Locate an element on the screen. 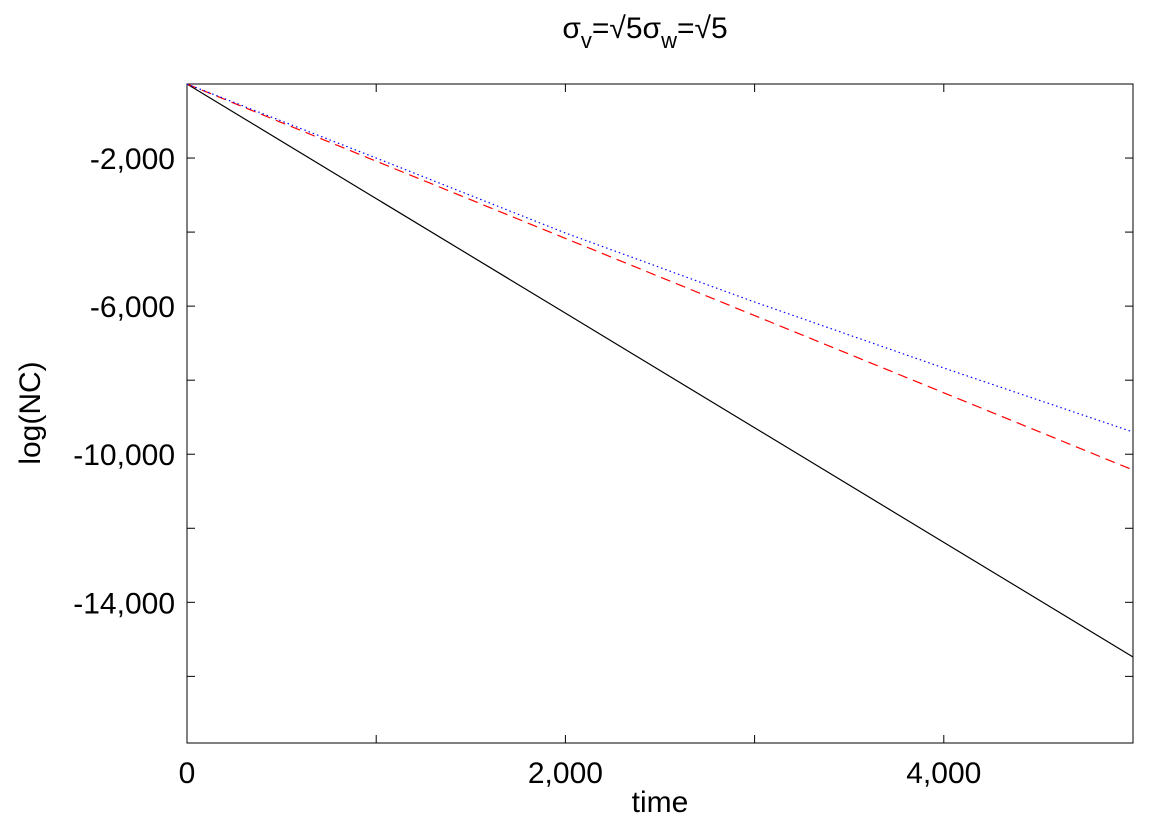  y-tick-label: -10,000 is located at coordinates (124, 455).